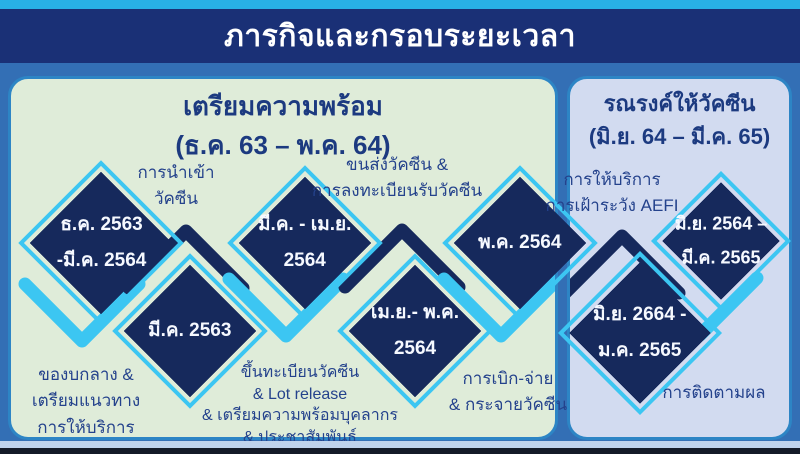 The width and height of the screenshot is (800, 454). What do you see at coordinates (86, 401) in the screenshot?
I see `label-central-budget: ของบกลาง & เตรียมแนวทาง การให้บริการ` at bounding box center [86, 401].